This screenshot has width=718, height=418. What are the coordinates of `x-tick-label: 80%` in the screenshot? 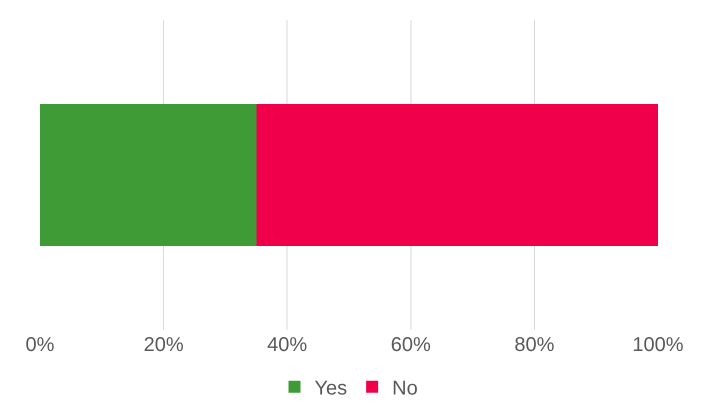 It's located at (534, 345).